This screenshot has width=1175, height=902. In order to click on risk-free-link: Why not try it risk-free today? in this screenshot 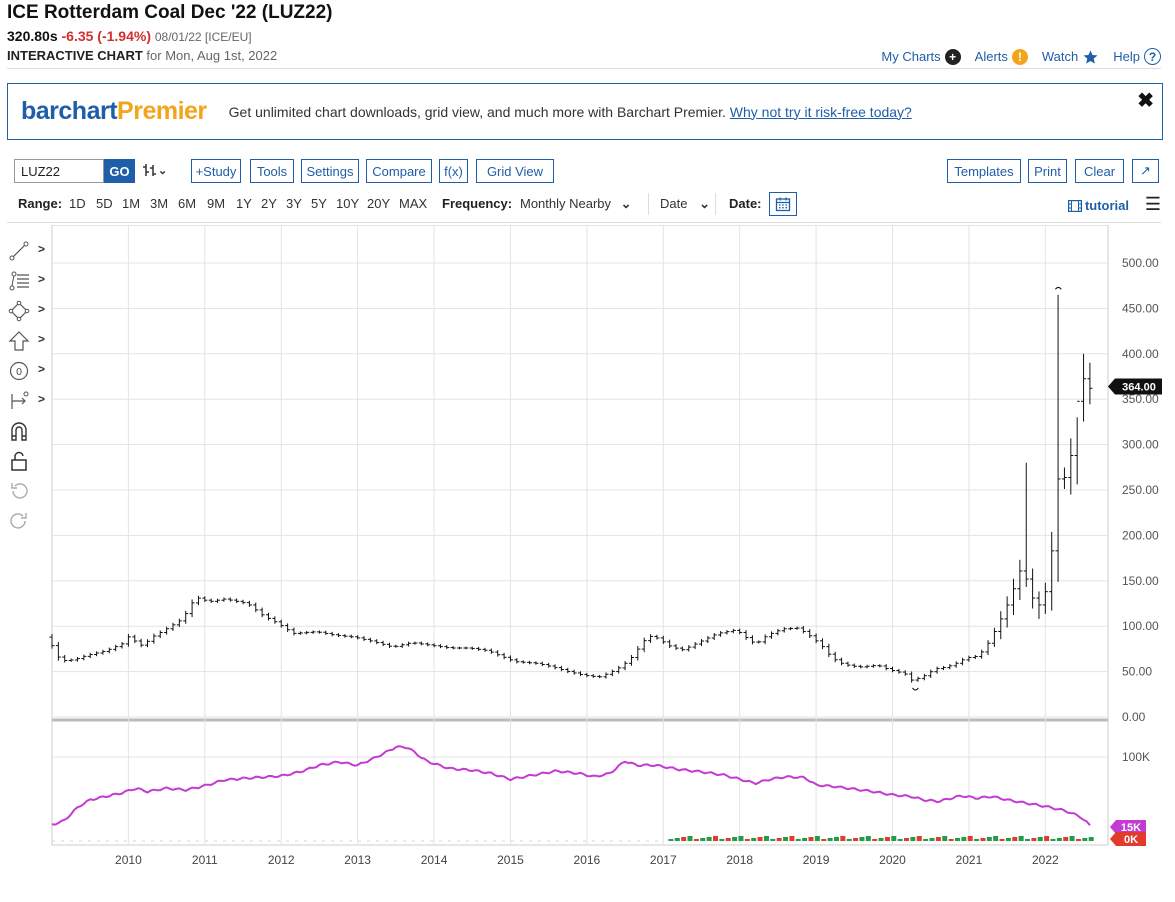, I will do `click(820, 111)`.